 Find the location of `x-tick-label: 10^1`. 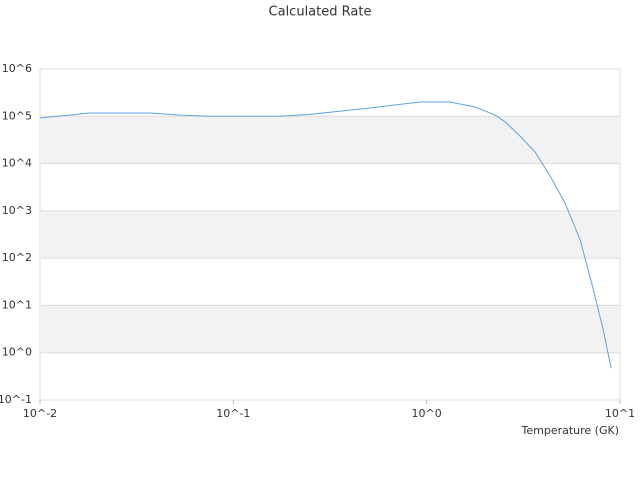

x-tick-label: 10^1 is located at coordinates (620, 413).